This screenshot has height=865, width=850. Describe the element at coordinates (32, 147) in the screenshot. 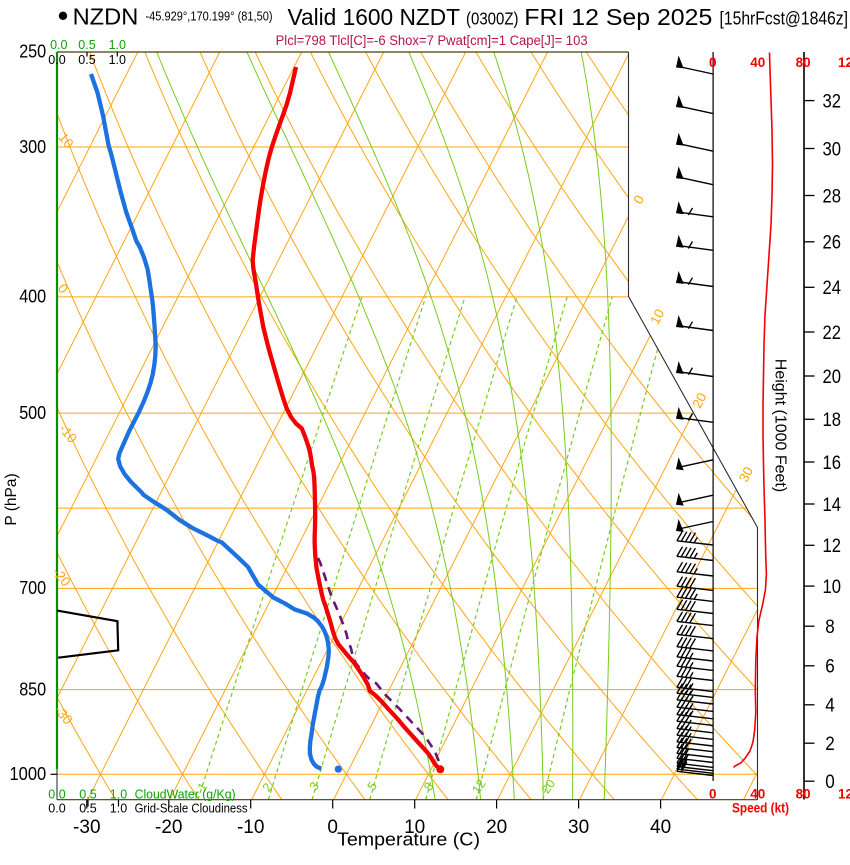

I see `svg-text: 300` at that location.